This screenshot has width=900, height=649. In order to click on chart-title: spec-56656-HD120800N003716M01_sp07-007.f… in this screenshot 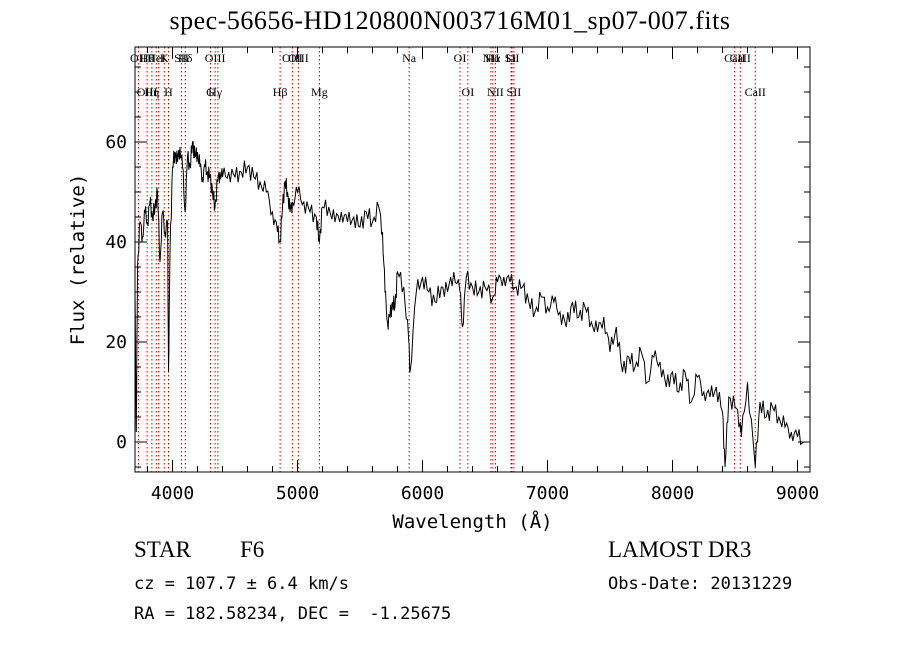, I will do `click(450, 20)`.